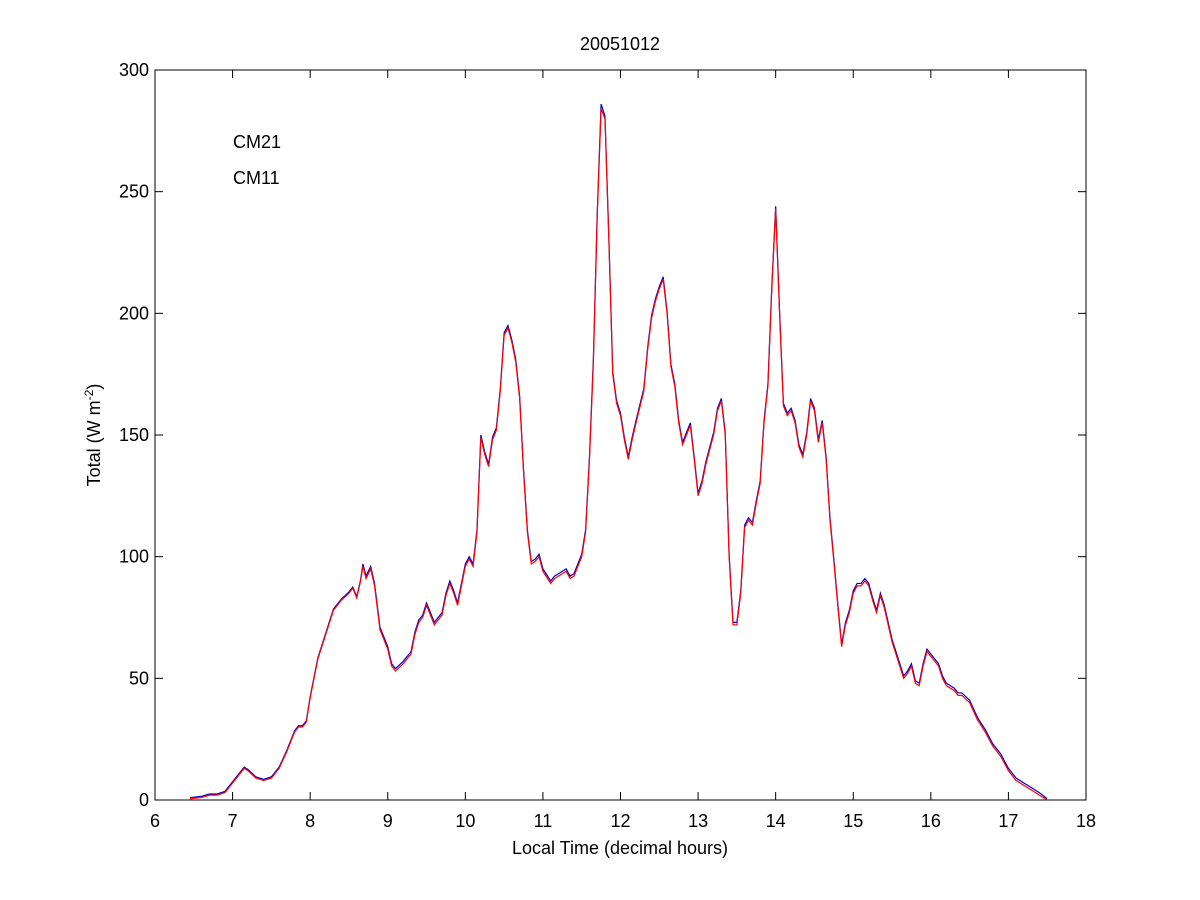 This screenshot has height=900, width=1200. I want to click on legend-entry: CM21, so click(257, 142).